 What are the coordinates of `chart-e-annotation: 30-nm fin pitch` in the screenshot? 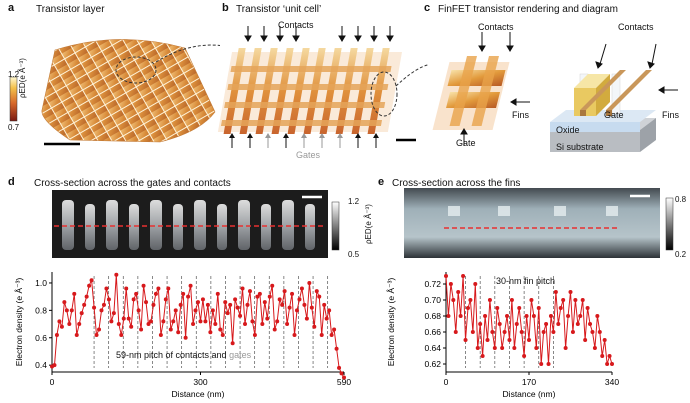 It's located at (526, 281).